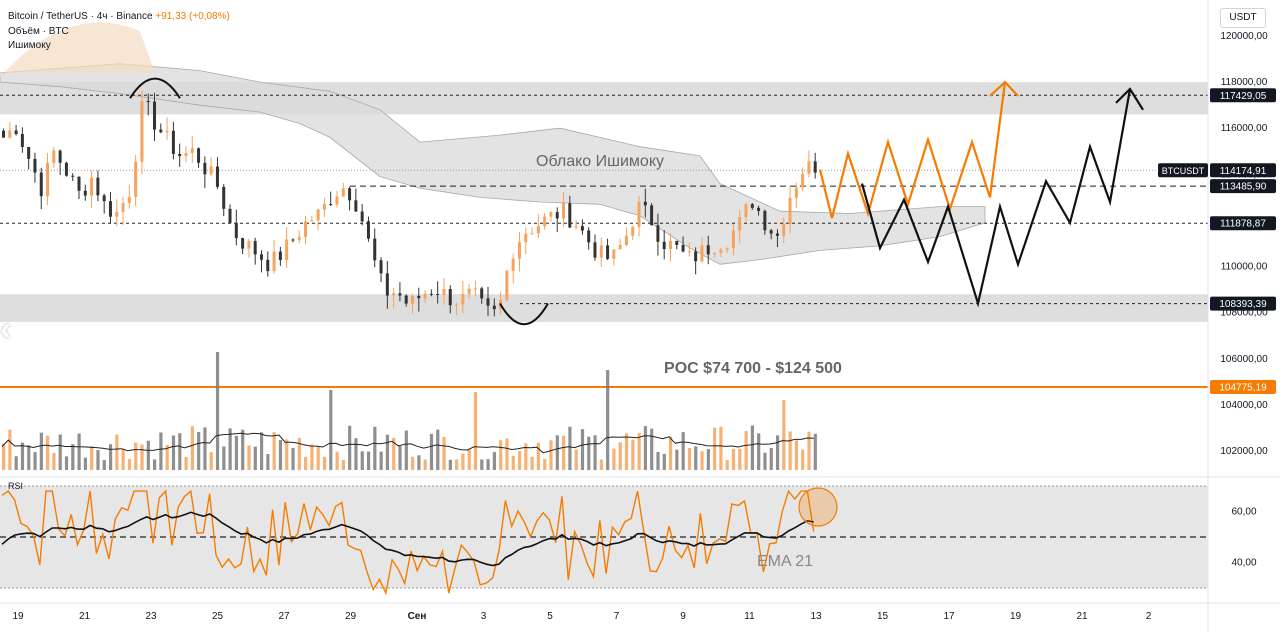  Describe the element at coordinates (1243, 304) in the screenshot. I see `price-label-level-108393: 108393,39` at that location.